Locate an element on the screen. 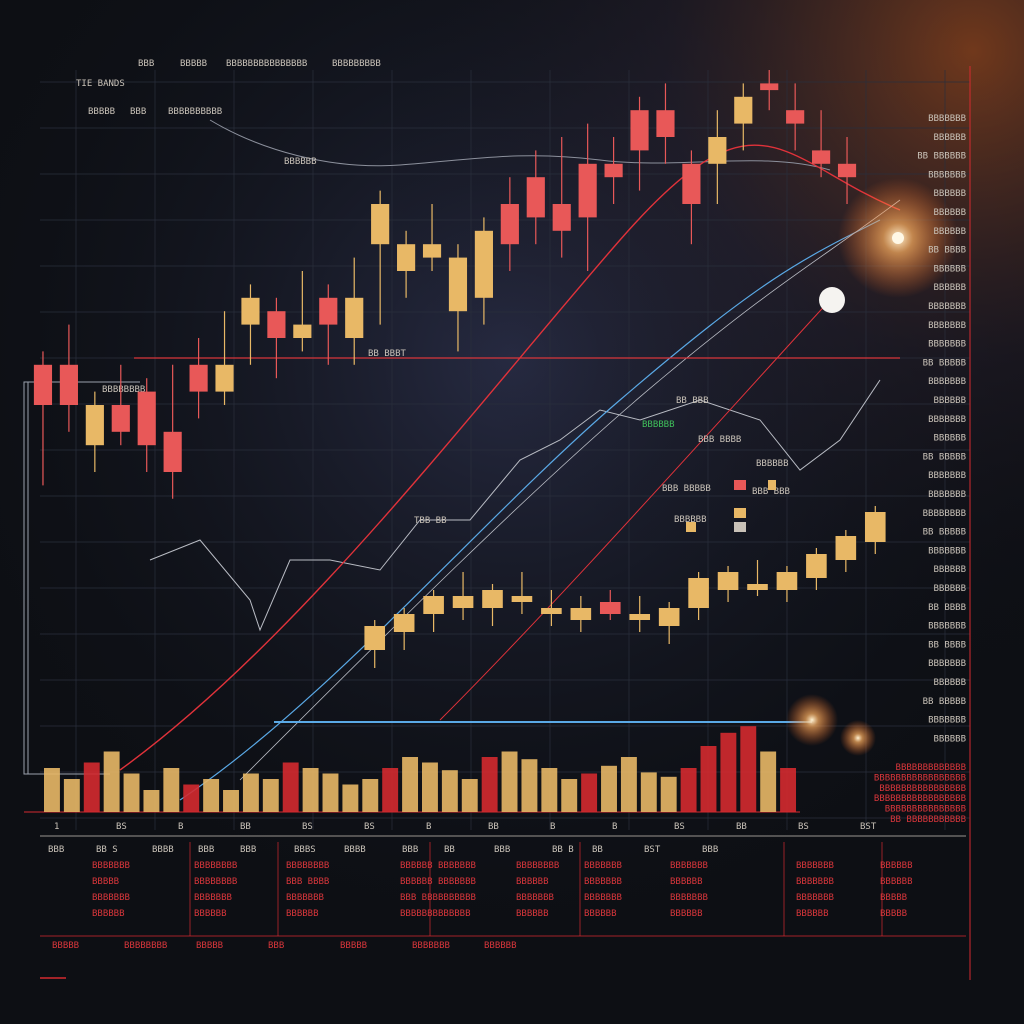 This screenshot has width=1024, height=1024. right-panel-item-9: BBBBBB is located at coordinates (949, 269).